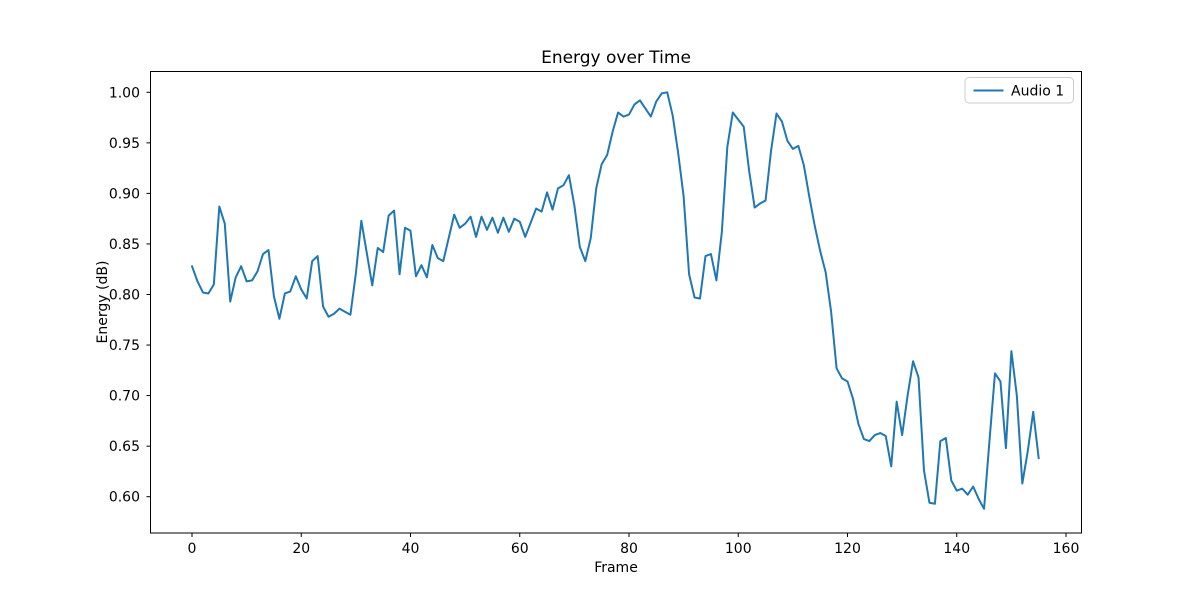 The width and height of the screenshot is (1200, 604). I want to click on y-tick-label: 0.65, so click(124, 447).